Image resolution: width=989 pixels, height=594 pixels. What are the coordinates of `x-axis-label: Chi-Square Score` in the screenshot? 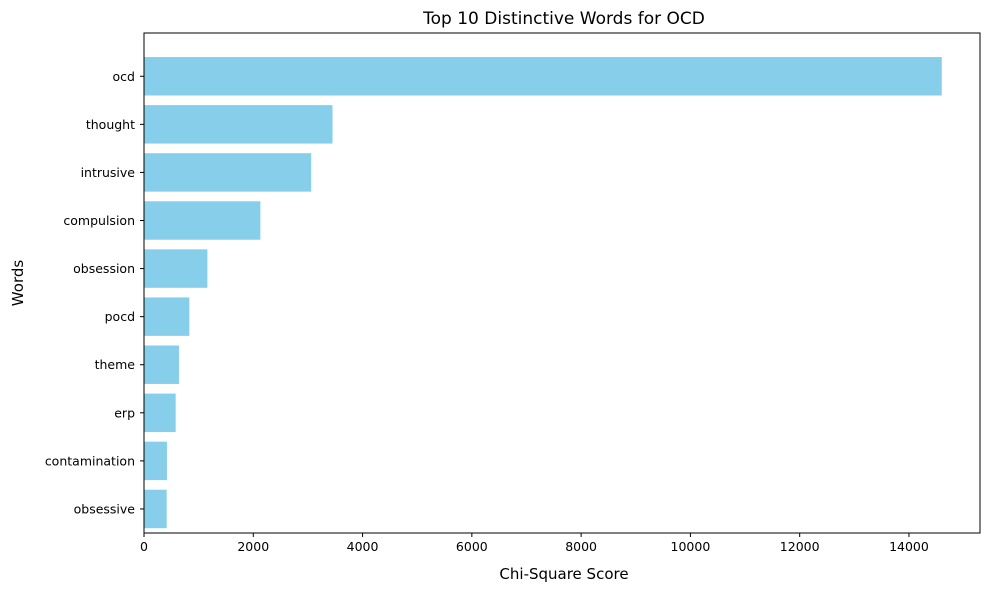 It's located at (563, 574).